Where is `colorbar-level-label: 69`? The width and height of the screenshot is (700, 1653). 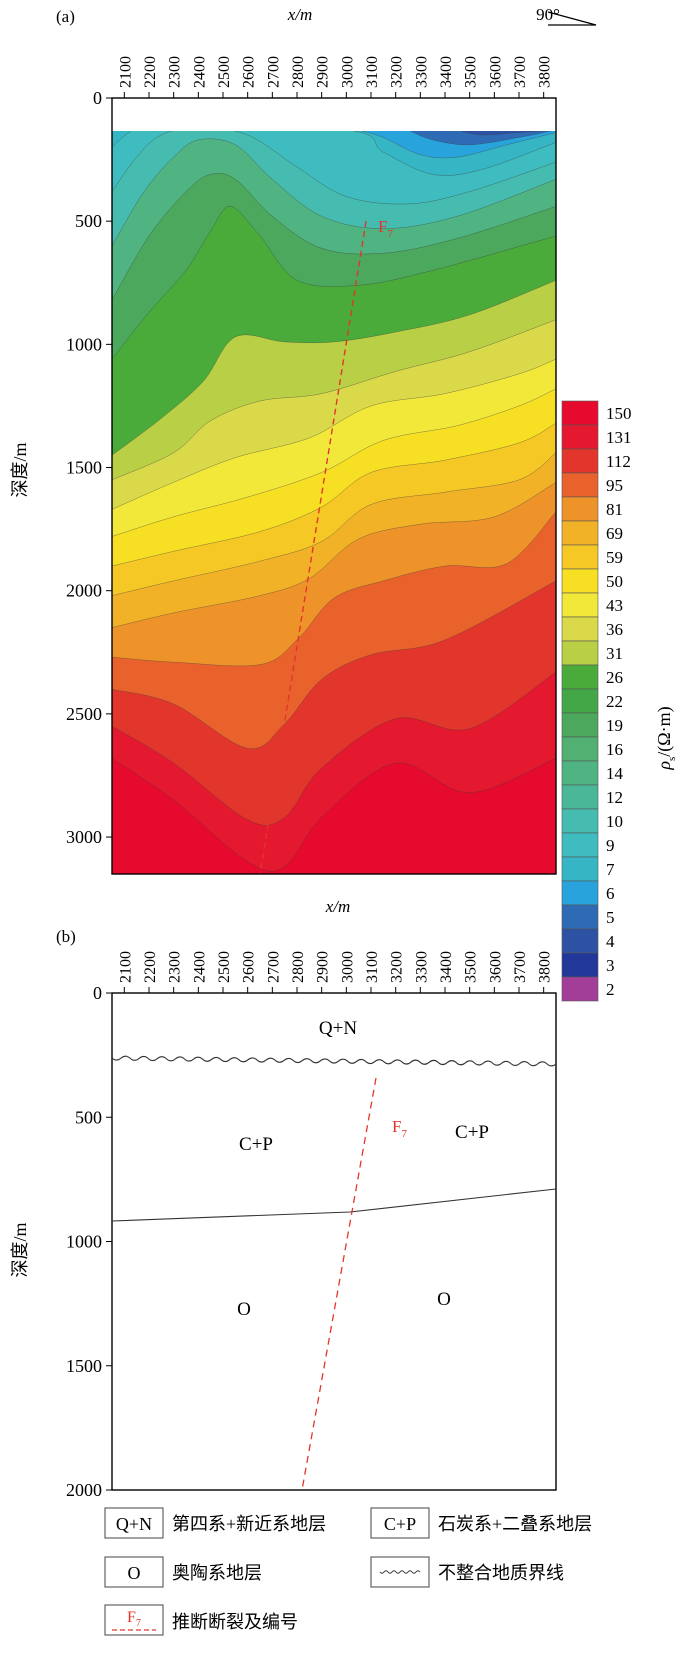
colorbar-level-label: 69 is located at coordinates (614, 533).